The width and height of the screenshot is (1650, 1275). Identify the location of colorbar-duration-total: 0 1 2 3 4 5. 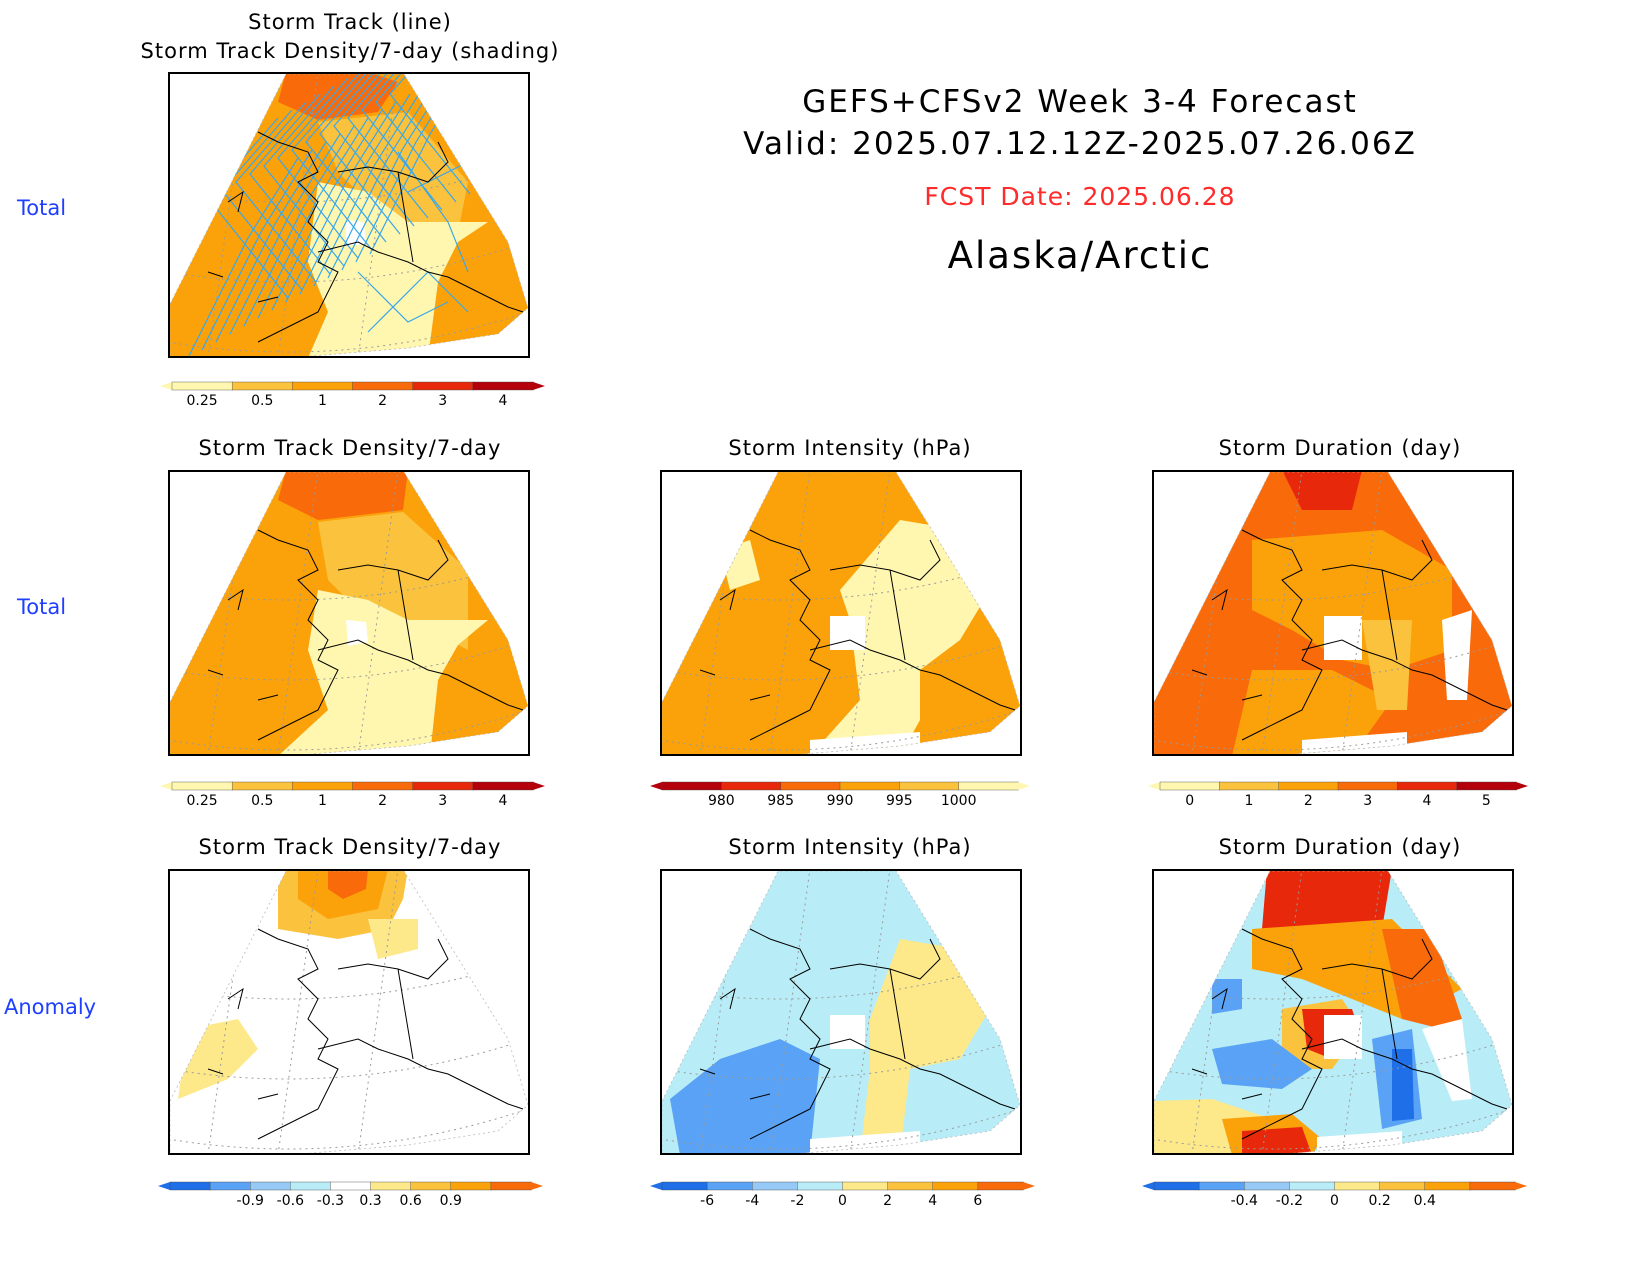
(1338, 794).